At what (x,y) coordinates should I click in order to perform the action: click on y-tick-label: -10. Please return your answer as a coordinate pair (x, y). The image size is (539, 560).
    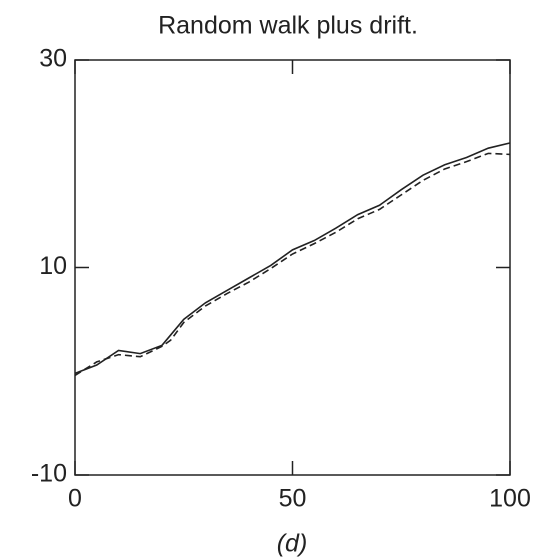
    Looking at the image, I should click on (49, 474).